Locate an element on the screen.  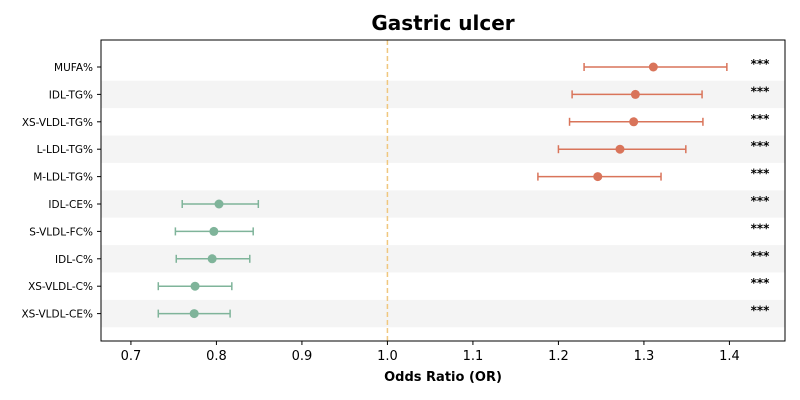
x-tick-label: 0.9 is located at coordinates (302, 356).